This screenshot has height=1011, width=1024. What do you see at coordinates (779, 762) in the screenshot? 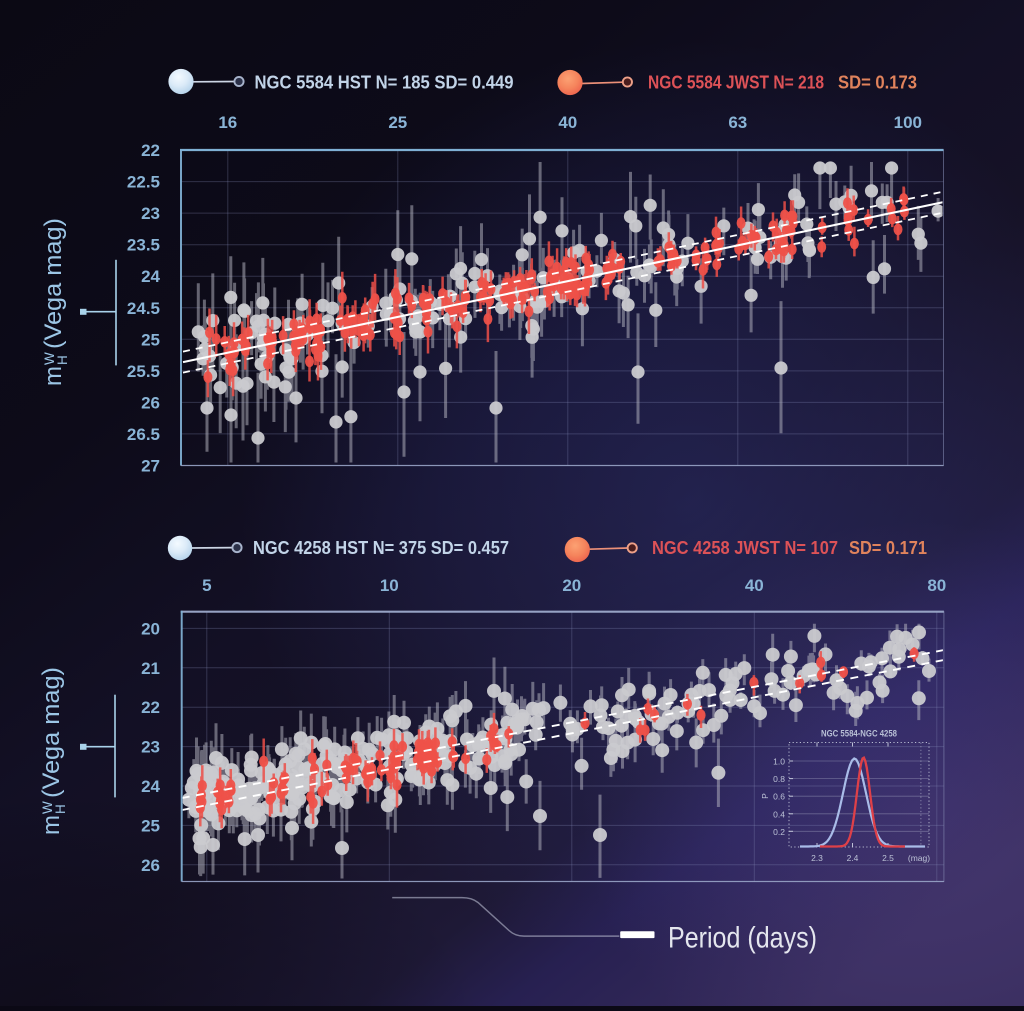
I see `svg-text: 1.0` at bounding box center [779, 762].